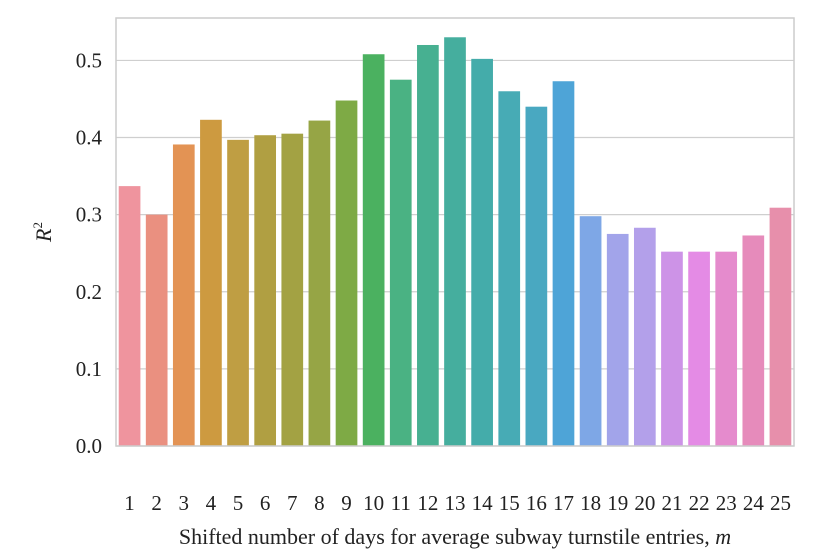 Image resolution: width=830 pixels, height=554 pixels. Describe the element at coordinates (129, 503) in the screenshot. I see `x-tick-label: 1` at that location.